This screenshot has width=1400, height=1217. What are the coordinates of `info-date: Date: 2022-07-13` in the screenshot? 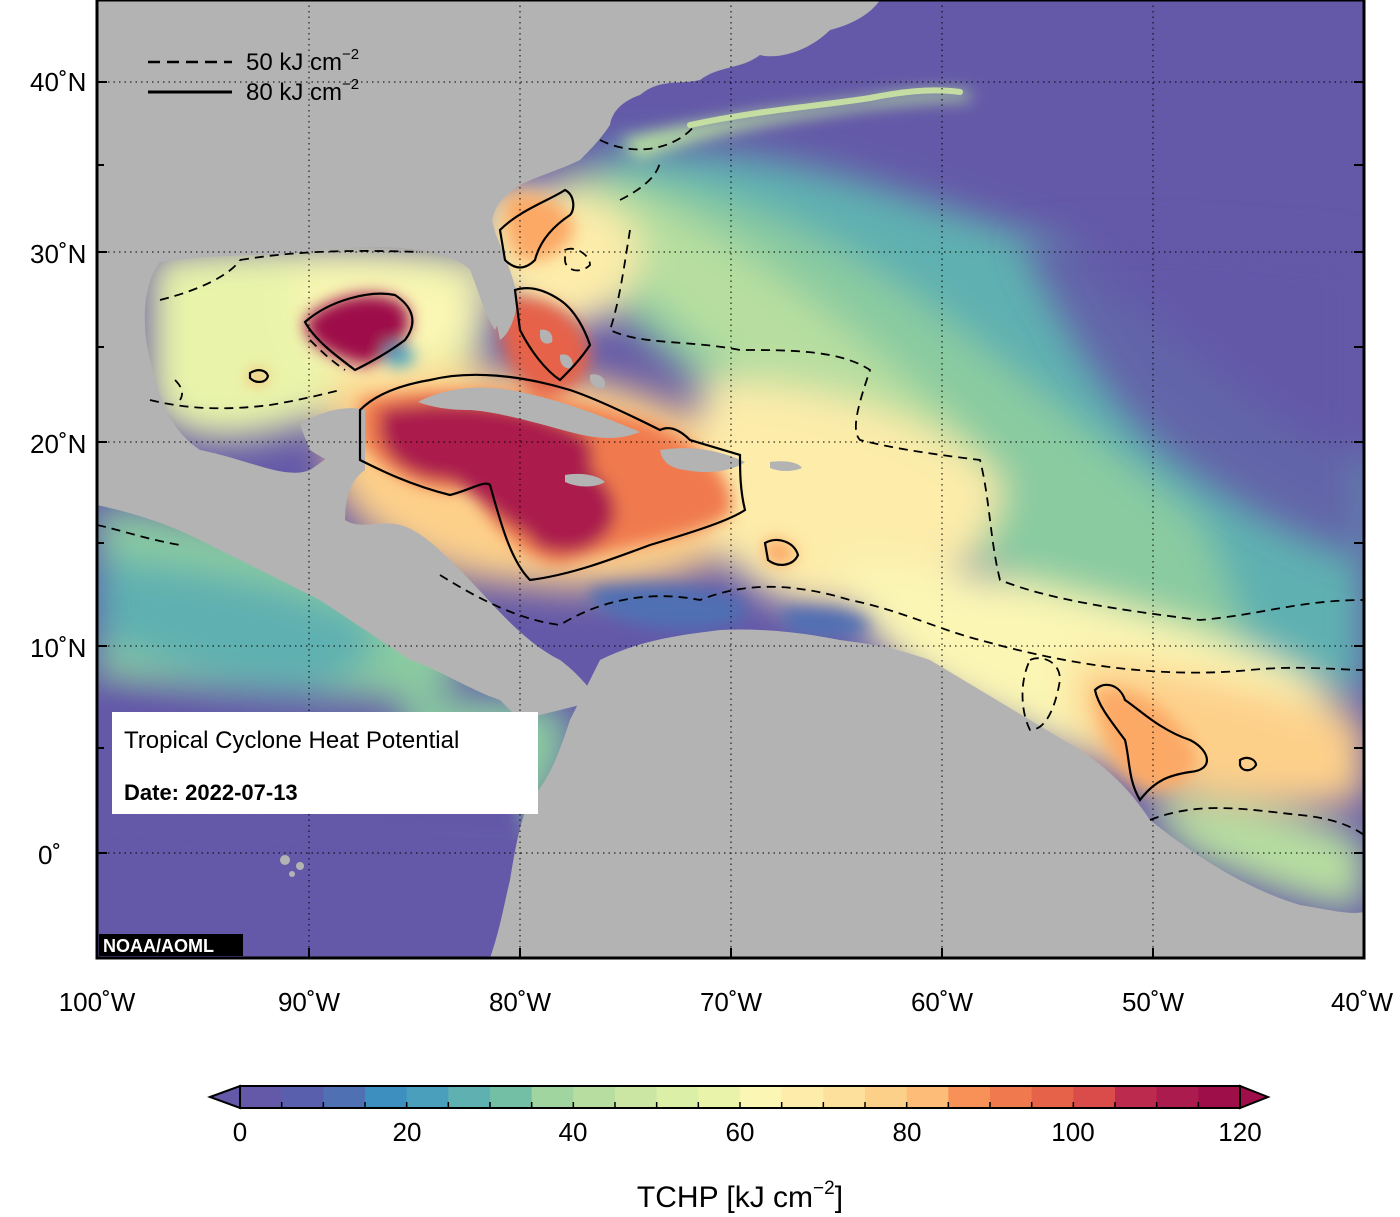 It's located at (211, 792).